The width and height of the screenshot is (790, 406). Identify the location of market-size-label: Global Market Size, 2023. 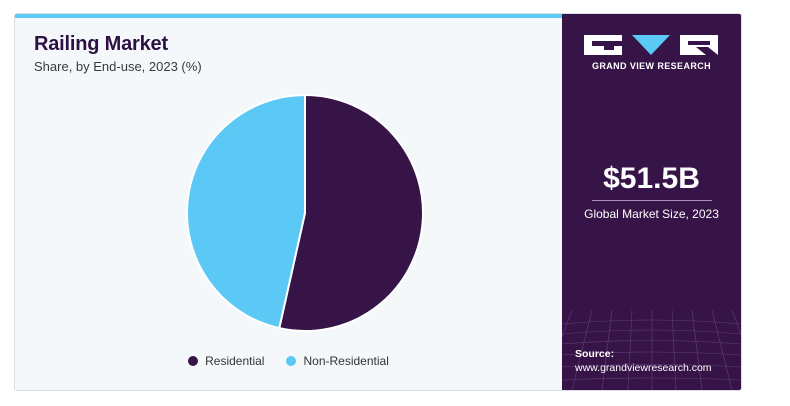
(651, 214).